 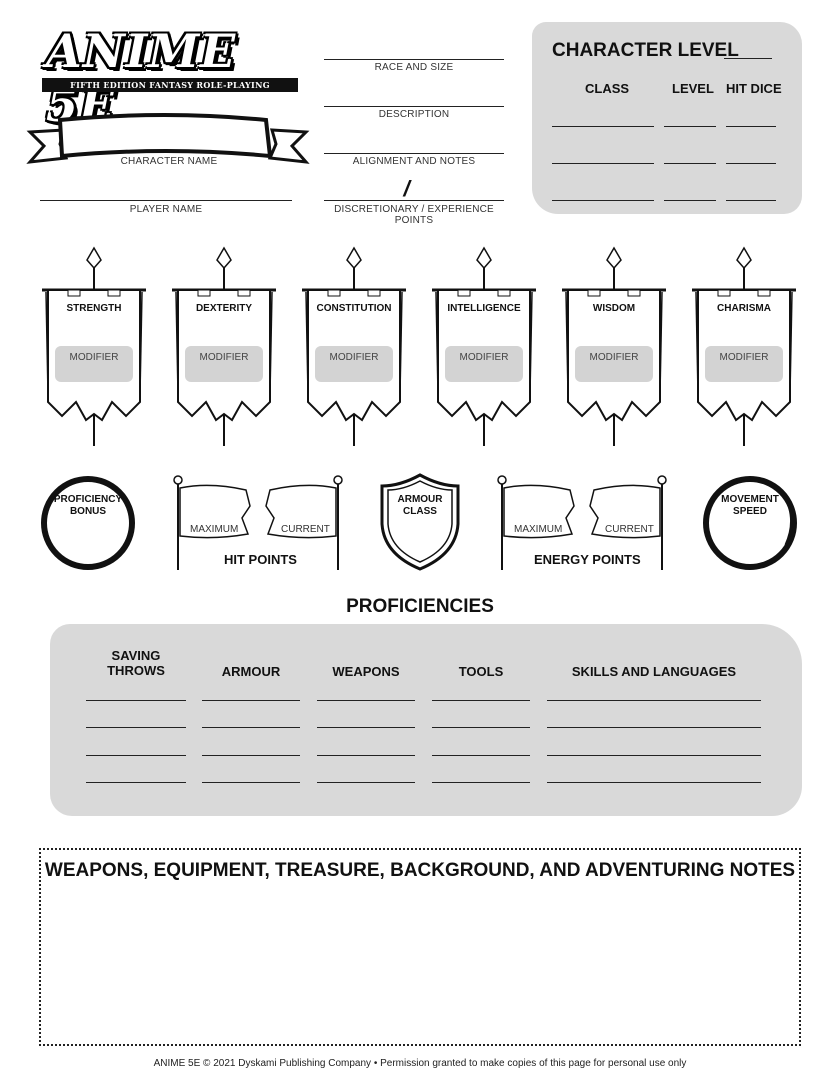 What do you see at coordinates (88, 511) in the screenshot?
I see `proficiency-bonus-line2: BONUS` at bounding box center [88, 511].